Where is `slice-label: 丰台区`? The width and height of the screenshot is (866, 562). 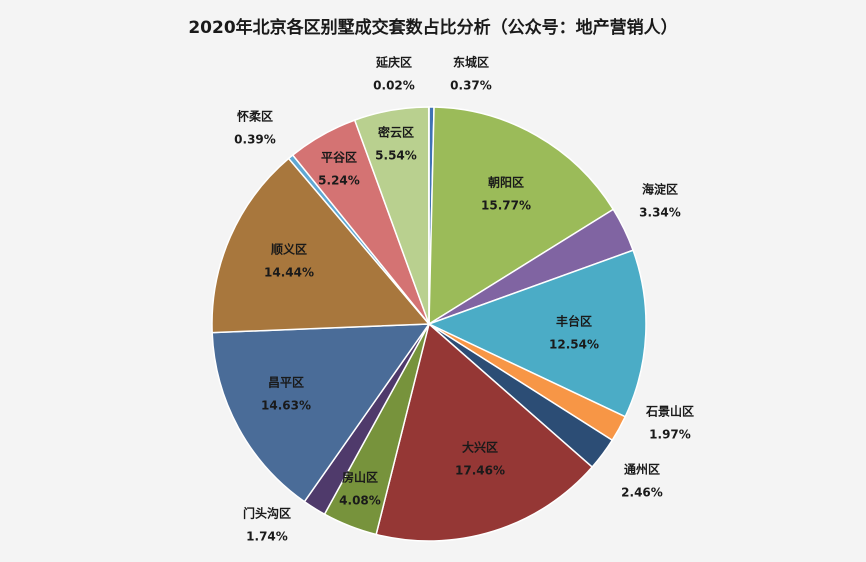
slice-label: 丰台区 is located at coordinates (574, 321).